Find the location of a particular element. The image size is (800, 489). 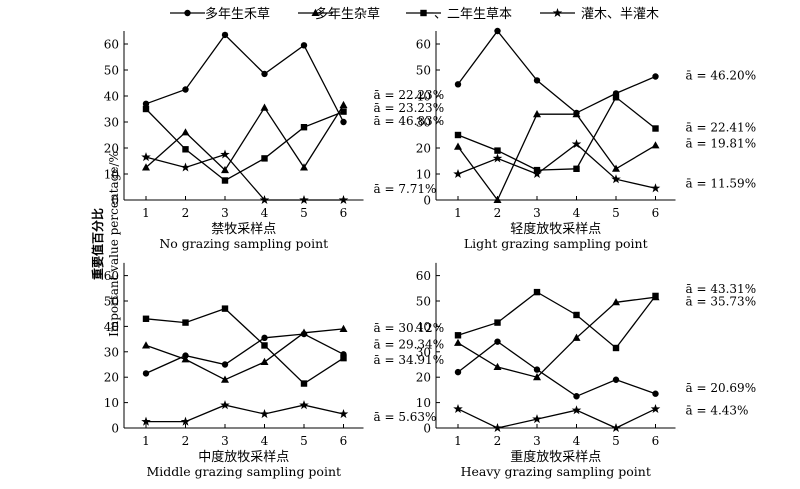

legend-item: 多年生禾草 is located at coordinates (220, 14).